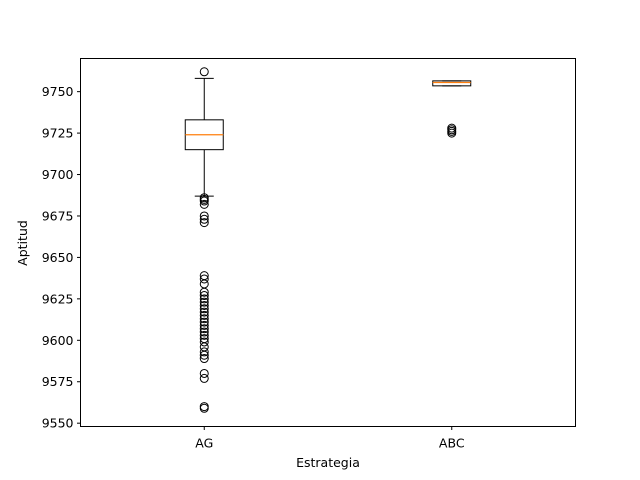 Image resolution: width=640 pixels, height=480 pixels. Describe the element at coordinates (58, 257) in the screenshot. I see `y-tick-label: 9650` at that location.